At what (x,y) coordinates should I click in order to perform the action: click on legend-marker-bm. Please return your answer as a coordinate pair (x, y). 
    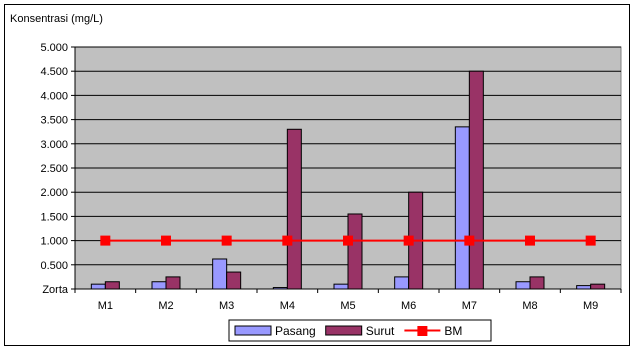
    Looking at the image, I should click on (422, 331).